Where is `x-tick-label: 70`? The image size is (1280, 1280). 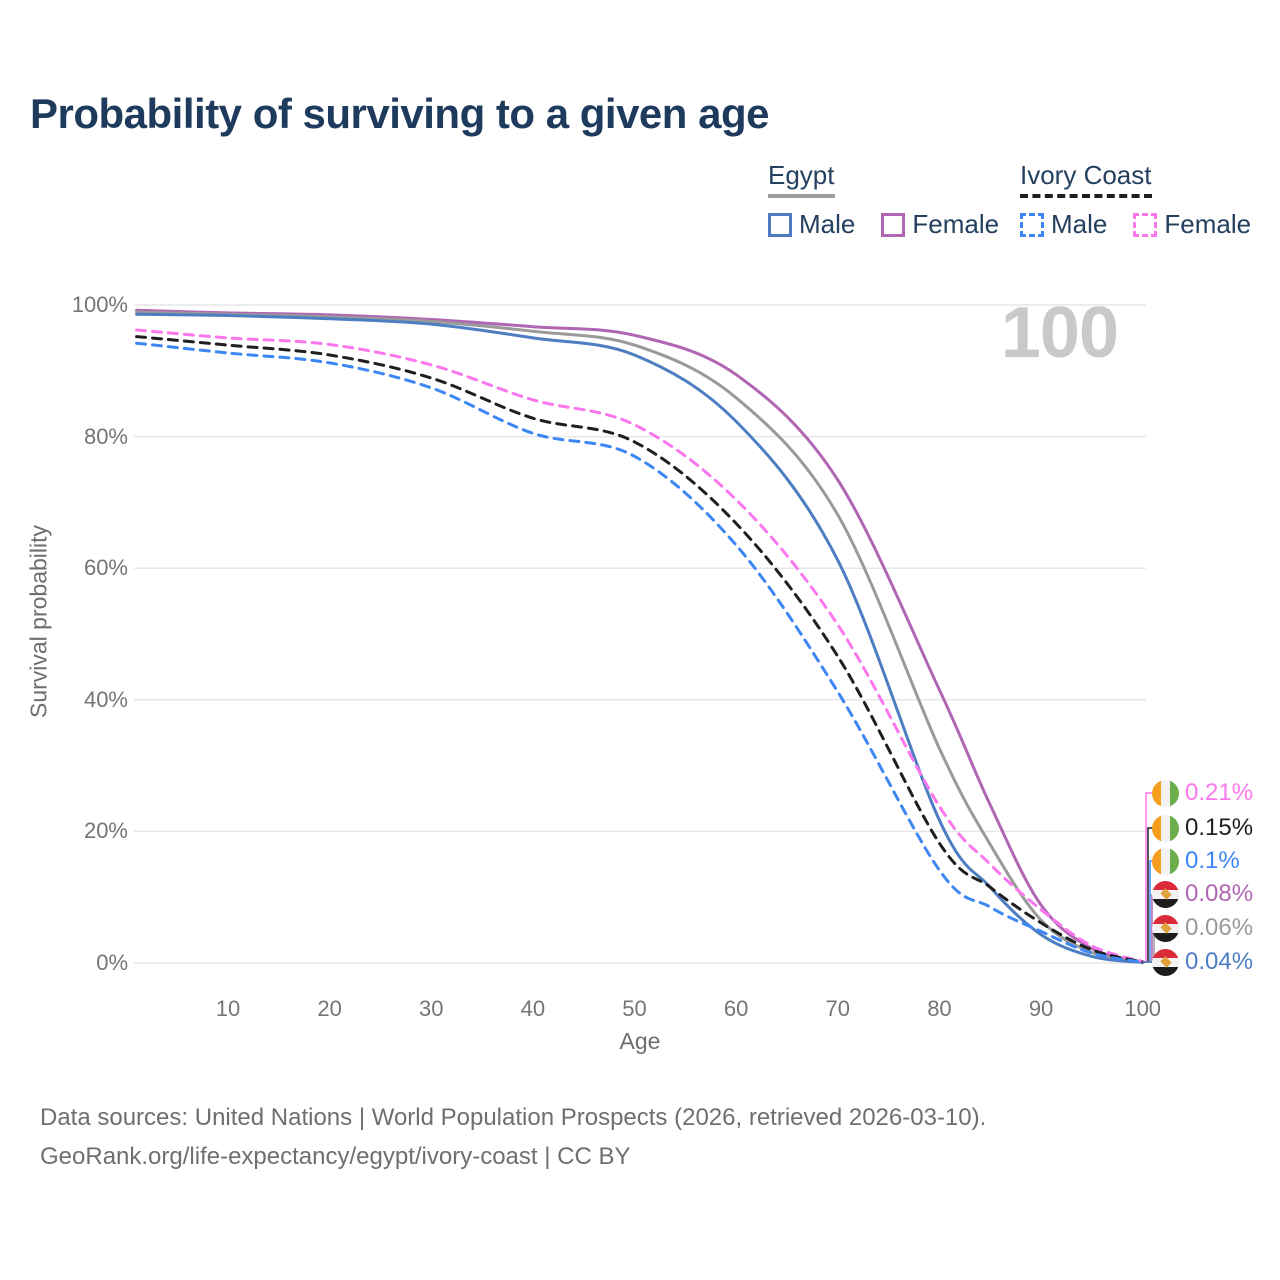 x-tick-label: 70 is located at coordinates (838, 1008).